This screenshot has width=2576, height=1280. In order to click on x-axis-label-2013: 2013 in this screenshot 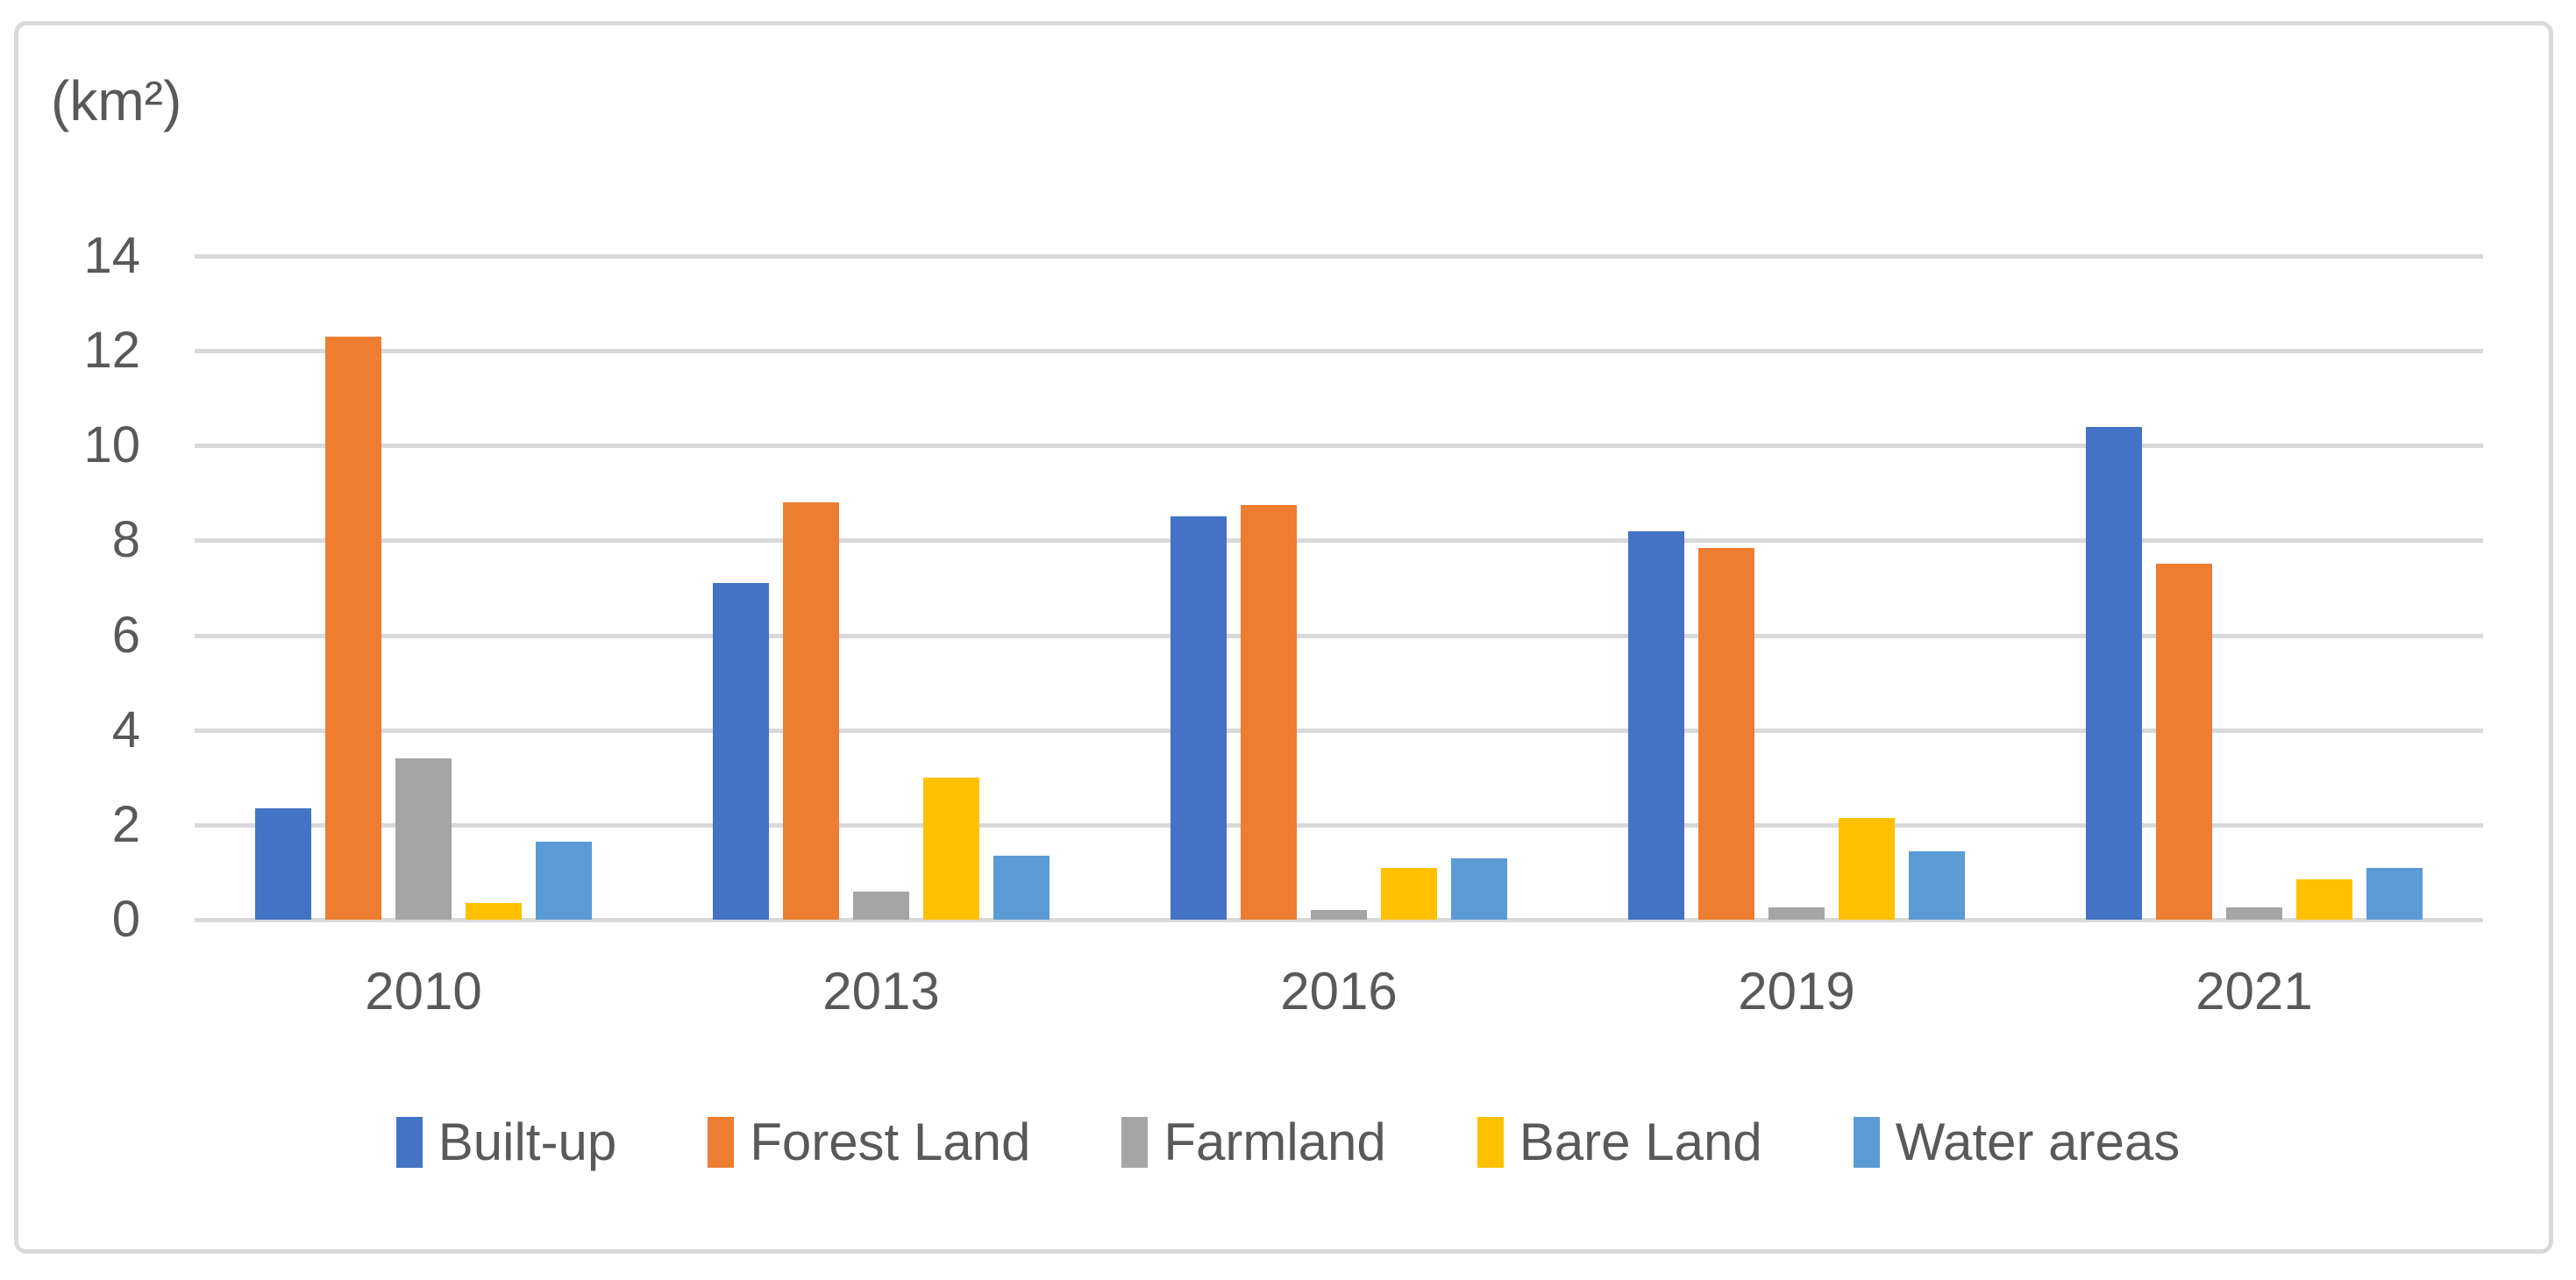, I will do `click(881, 991)`.